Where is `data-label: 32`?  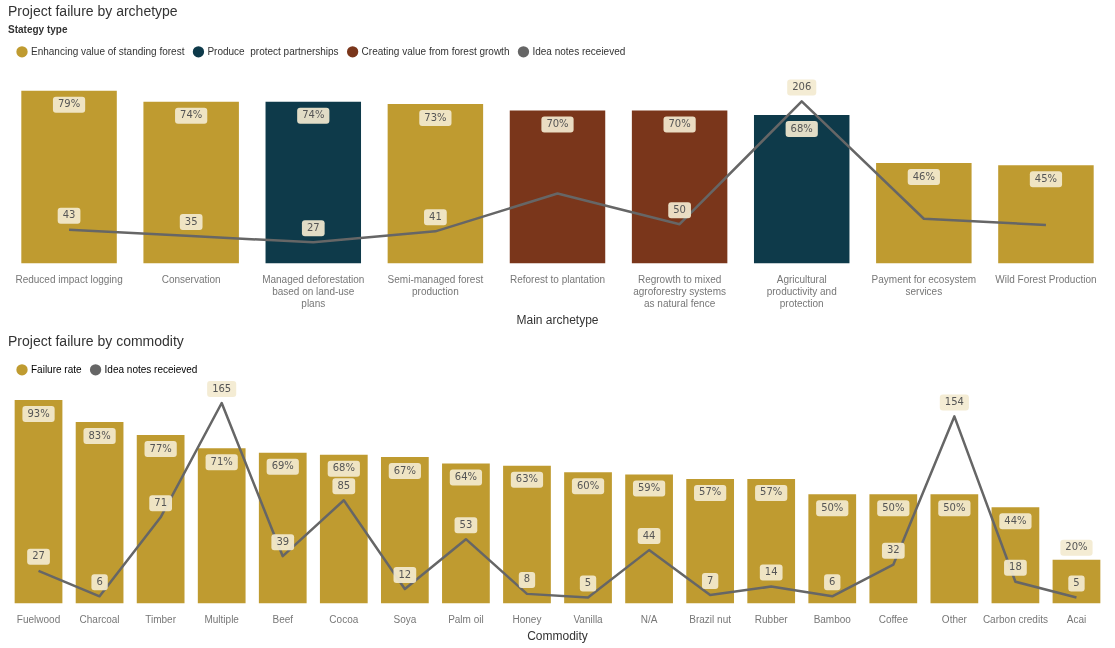 data-label: 32 is located at coordinates (893, 550).